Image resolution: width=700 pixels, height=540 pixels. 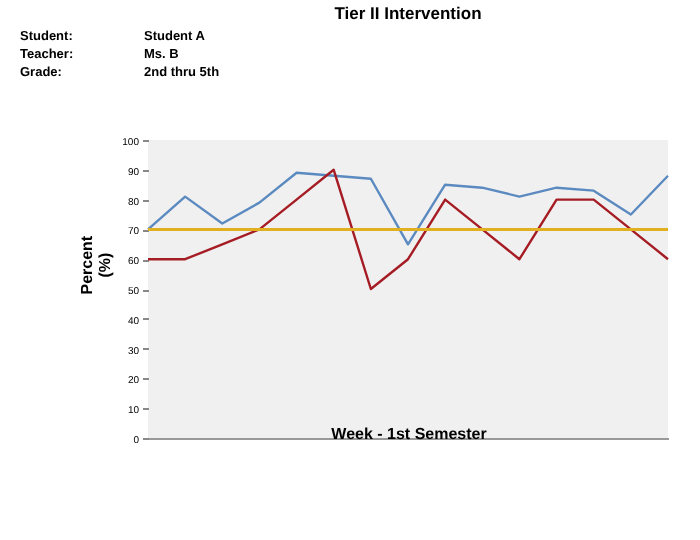 I want to click on chart-title: Tier II Intervention, so click(x=408, y=13).